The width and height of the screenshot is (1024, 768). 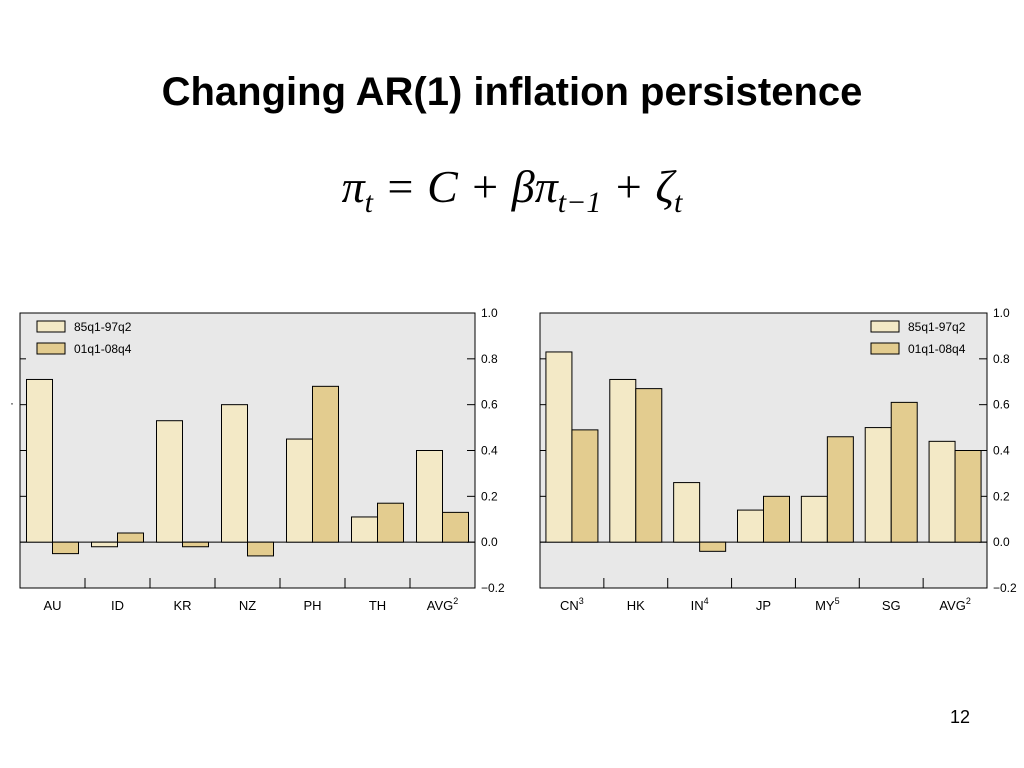 I want to click on eq-beta: β, so click(x=523, y=186).